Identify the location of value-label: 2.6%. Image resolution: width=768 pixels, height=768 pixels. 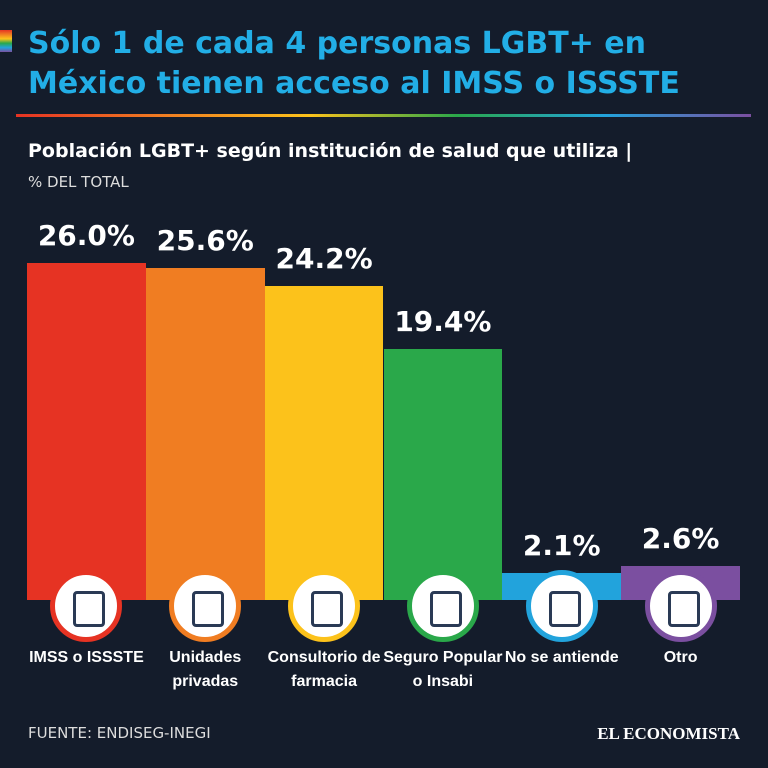
(680, 539).